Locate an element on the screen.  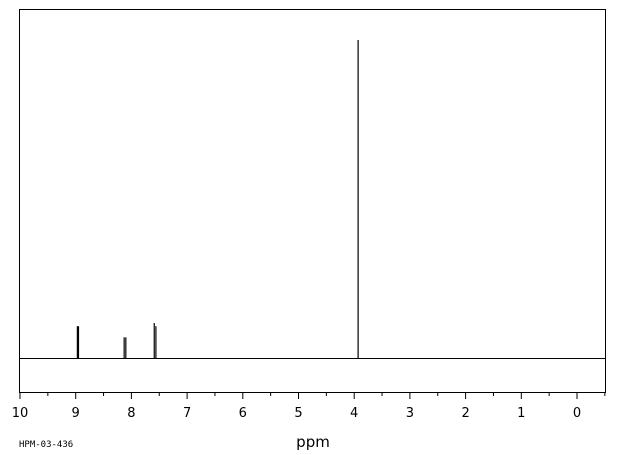
x-axis-ticks is located at coordinates (312, 395).